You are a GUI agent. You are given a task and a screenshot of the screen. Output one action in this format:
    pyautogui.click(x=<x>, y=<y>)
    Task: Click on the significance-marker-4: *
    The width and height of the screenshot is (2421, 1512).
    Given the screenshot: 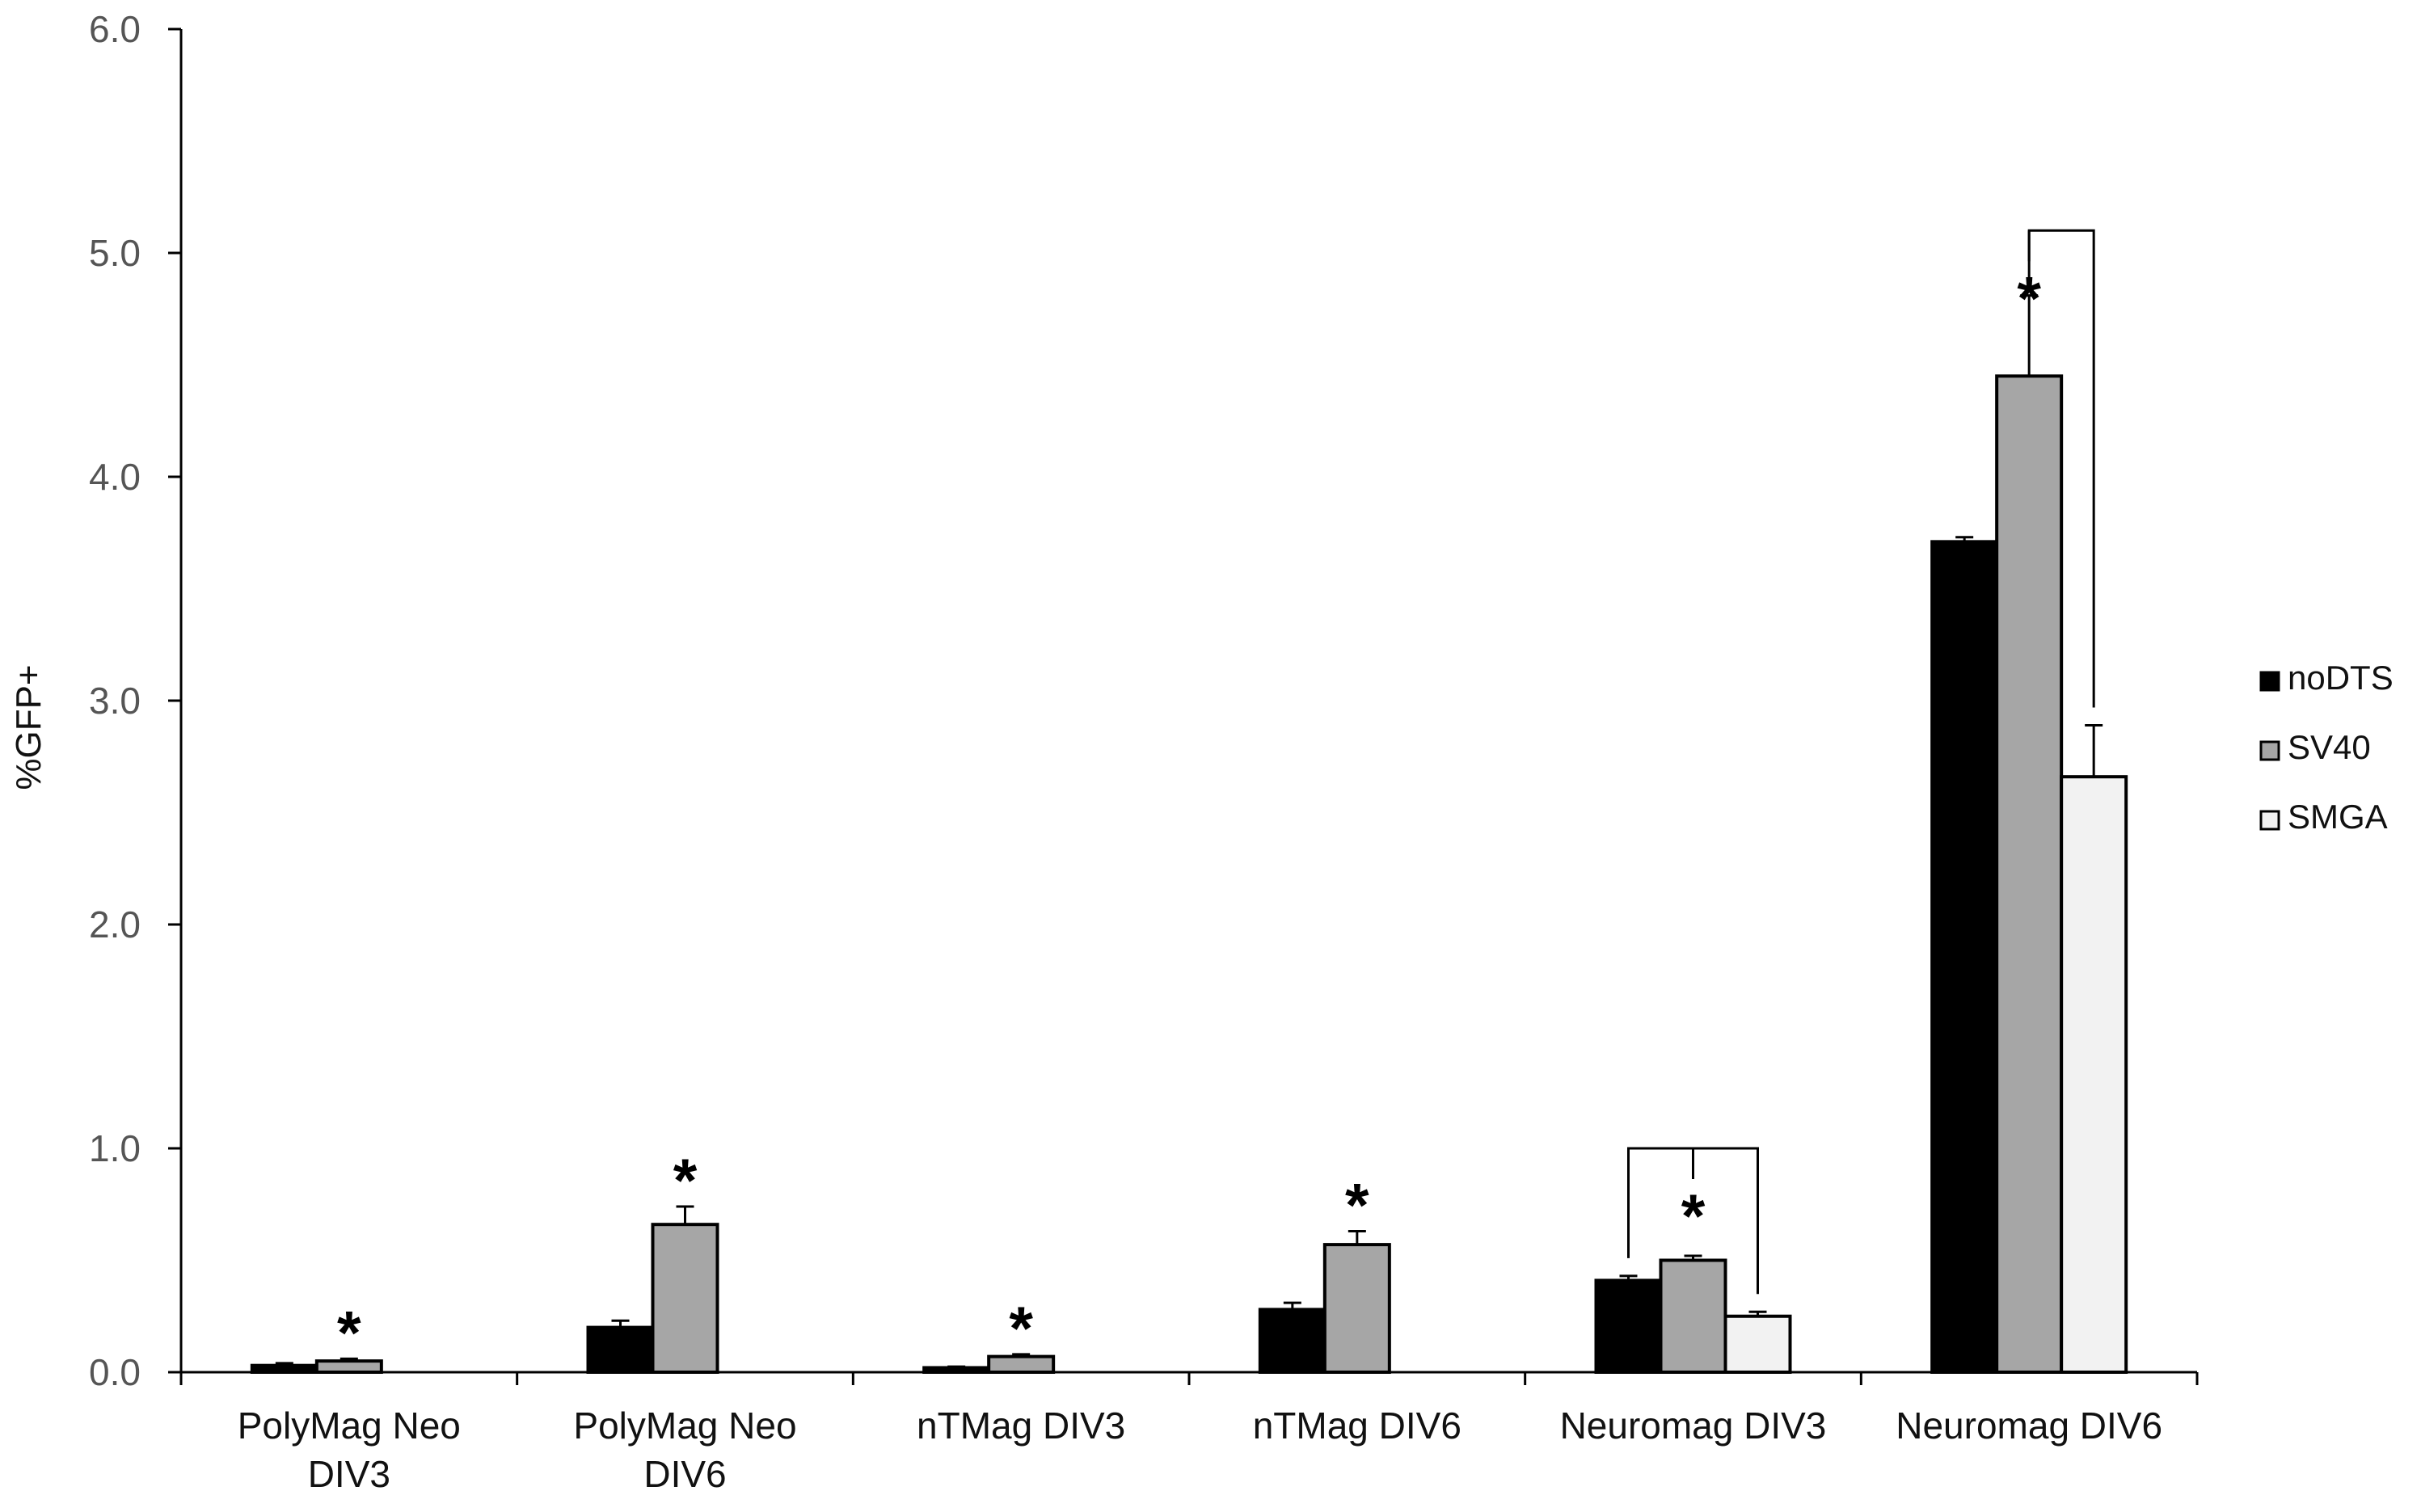 What is the action you would take?
    pyautogui.click(x=1693, y=1216)
    